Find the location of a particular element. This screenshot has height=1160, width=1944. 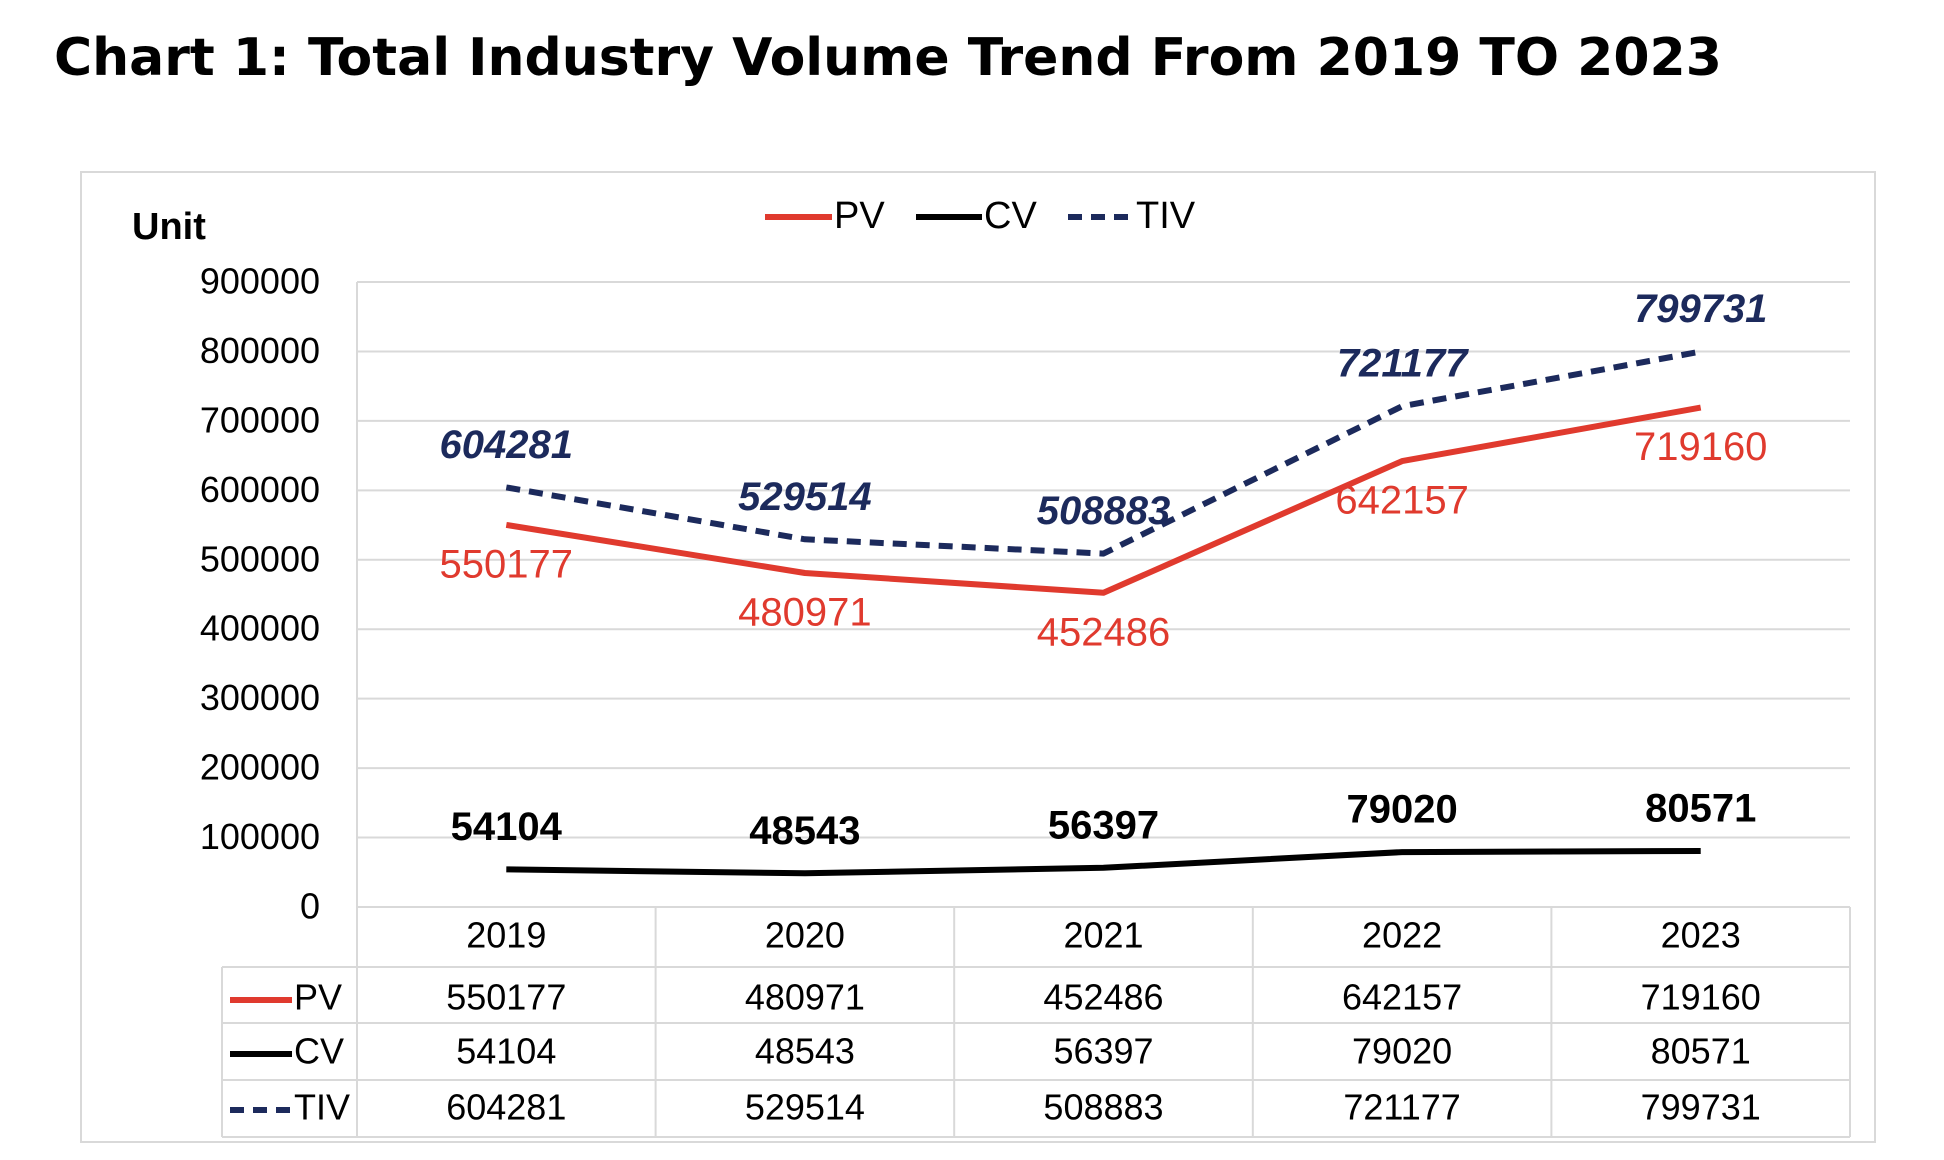

y-tick-label: 800000 is located at coordinates (260, 350).